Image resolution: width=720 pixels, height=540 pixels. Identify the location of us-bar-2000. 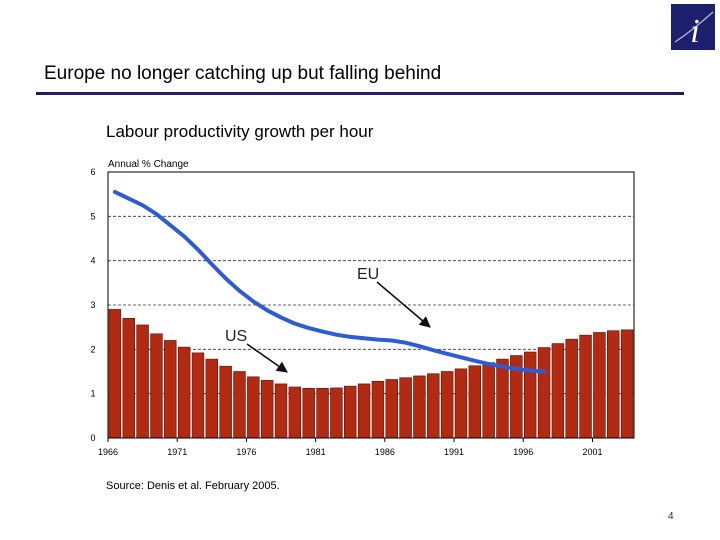
(585, 386).